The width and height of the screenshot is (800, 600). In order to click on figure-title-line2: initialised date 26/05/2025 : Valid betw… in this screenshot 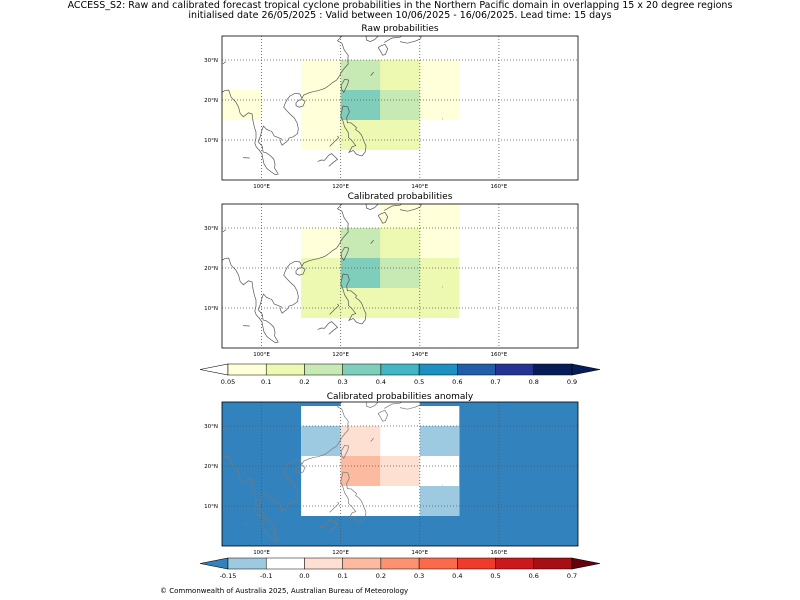, I will do `click(400, 15)`.